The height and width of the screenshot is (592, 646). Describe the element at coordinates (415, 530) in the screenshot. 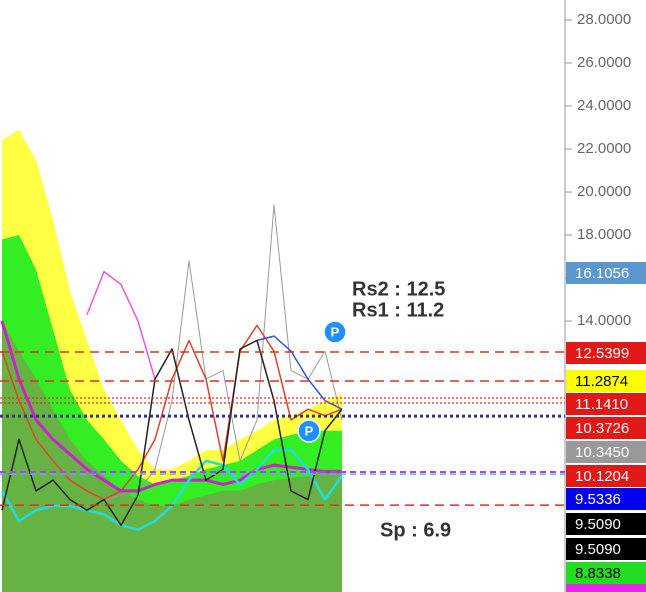

I see `annotation: Sp : 6.9` at that location.